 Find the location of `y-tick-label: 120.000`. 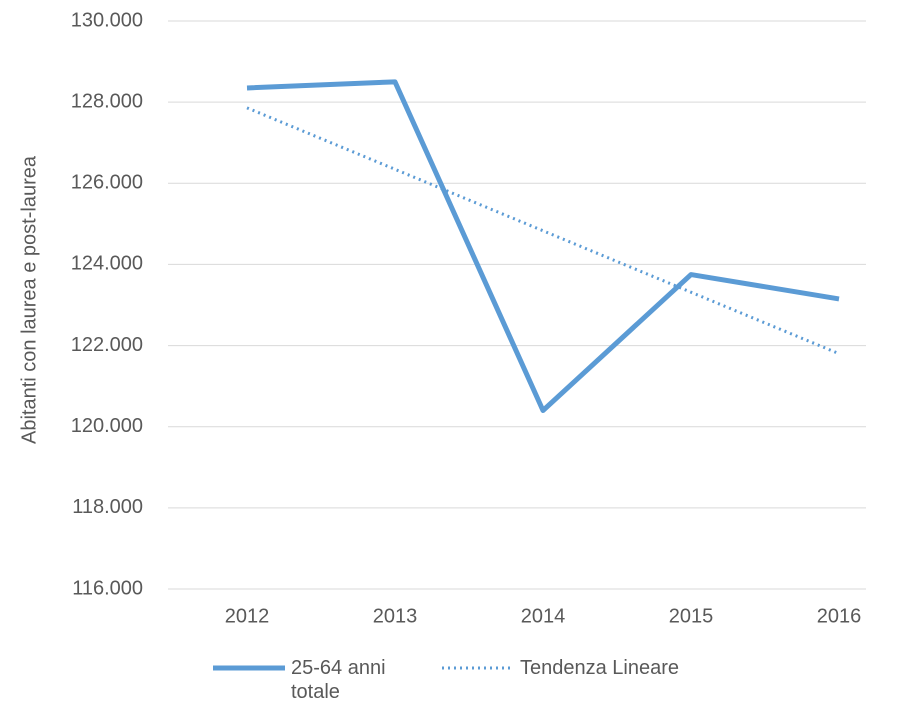

y-tick-label: 120.000 is located at coordinates (107, 426).